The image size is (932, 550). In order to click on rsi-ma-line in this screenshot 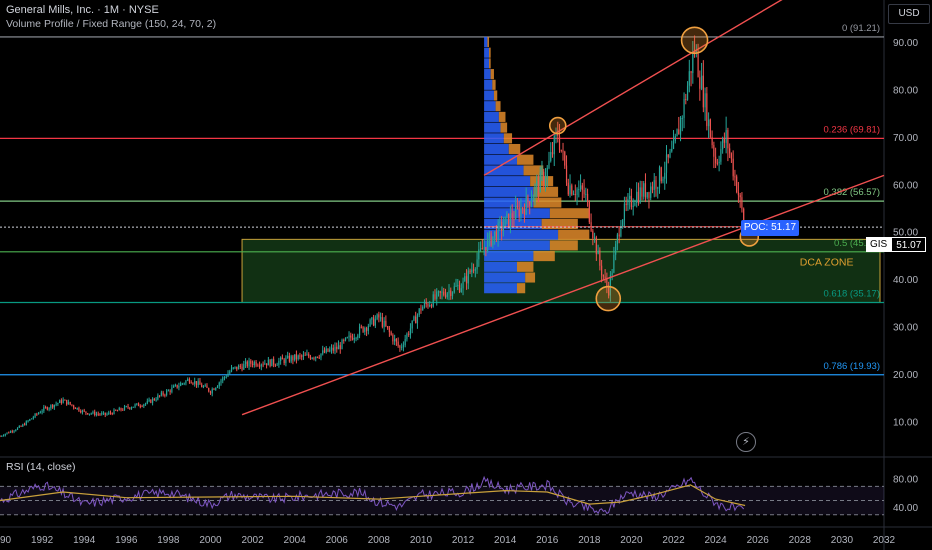, I will do `click(373, 495)`.